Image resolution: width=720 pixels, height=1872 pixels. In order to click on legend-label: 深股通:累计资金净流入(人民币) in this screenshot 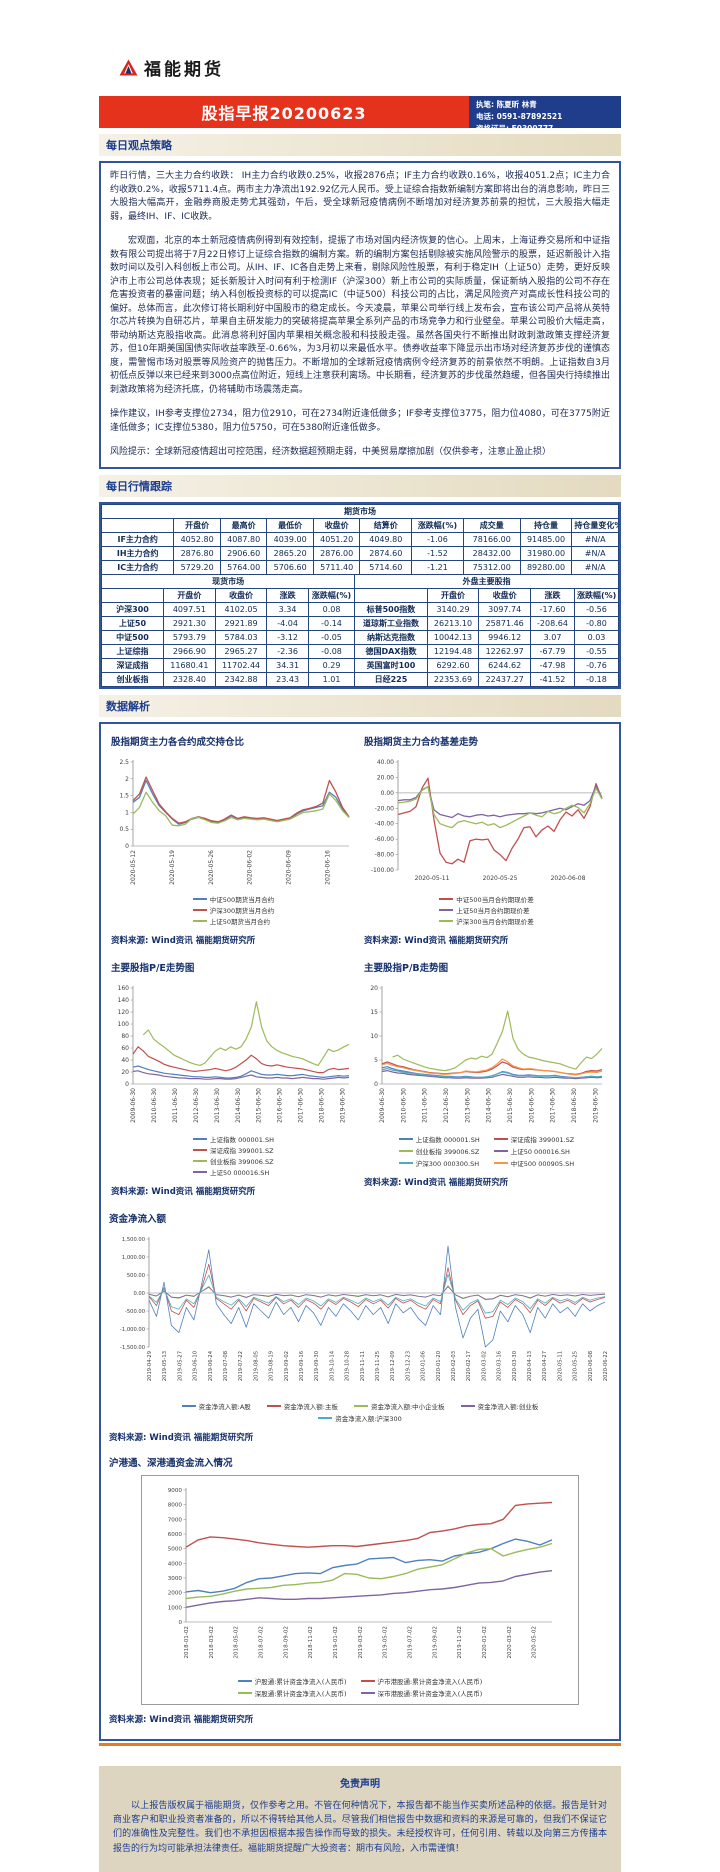, I will do `click(301, 1693)`.